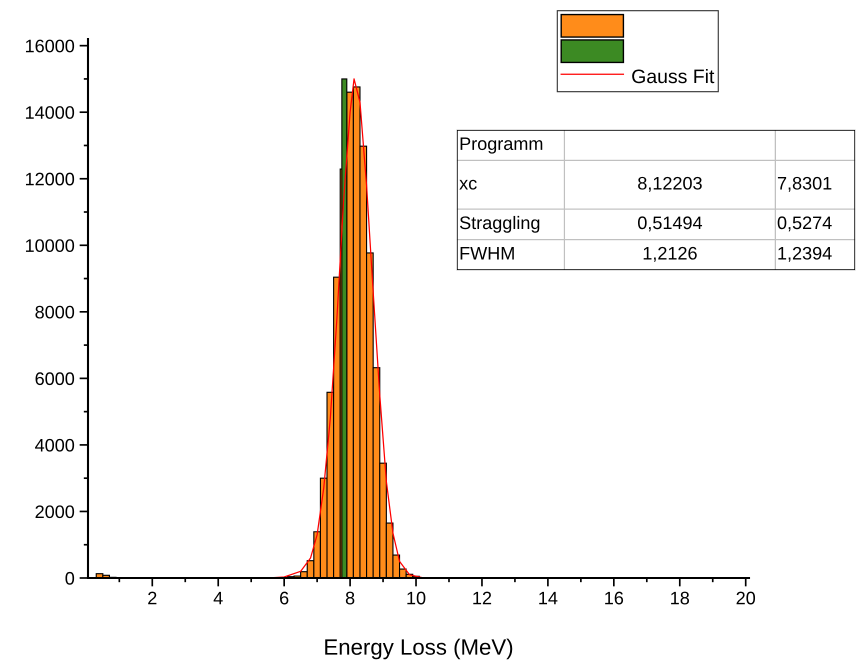 Image resolution: width=856 pixels, height=662 pixels. I want to click on annotation: xc, so click(468, 185).